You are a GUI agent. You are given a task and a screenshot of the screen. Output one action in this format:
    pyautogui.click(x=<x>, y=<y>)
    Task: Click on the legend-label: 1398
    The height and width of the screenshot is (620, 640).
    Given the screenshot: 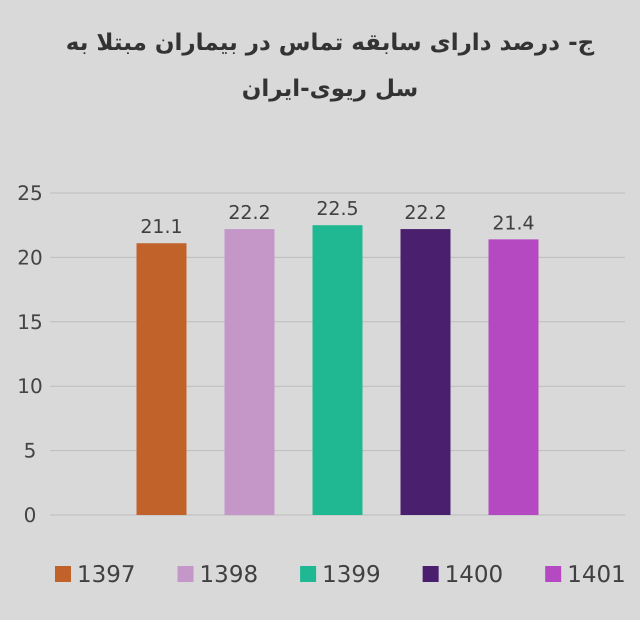 What is the action you would take?
    pyautogui.click(x=229, y=575)
    